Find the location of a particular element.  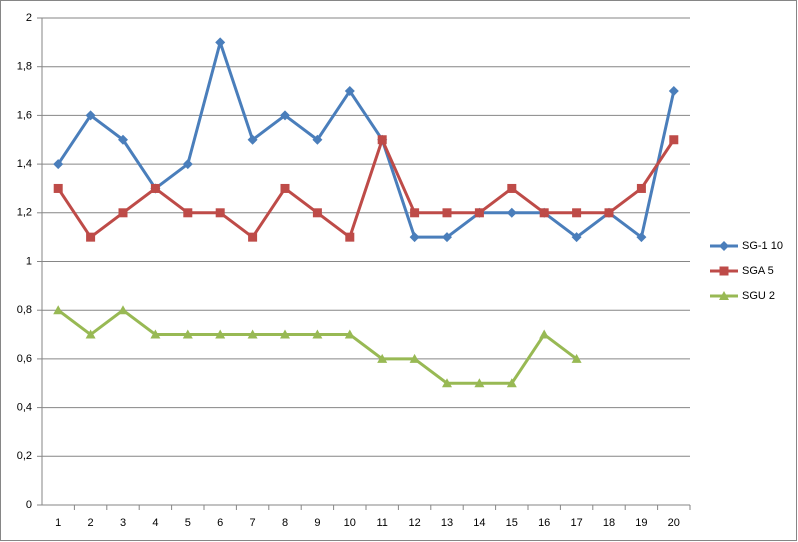

y-tick-label: 0 is located at coordinates (29, 505).